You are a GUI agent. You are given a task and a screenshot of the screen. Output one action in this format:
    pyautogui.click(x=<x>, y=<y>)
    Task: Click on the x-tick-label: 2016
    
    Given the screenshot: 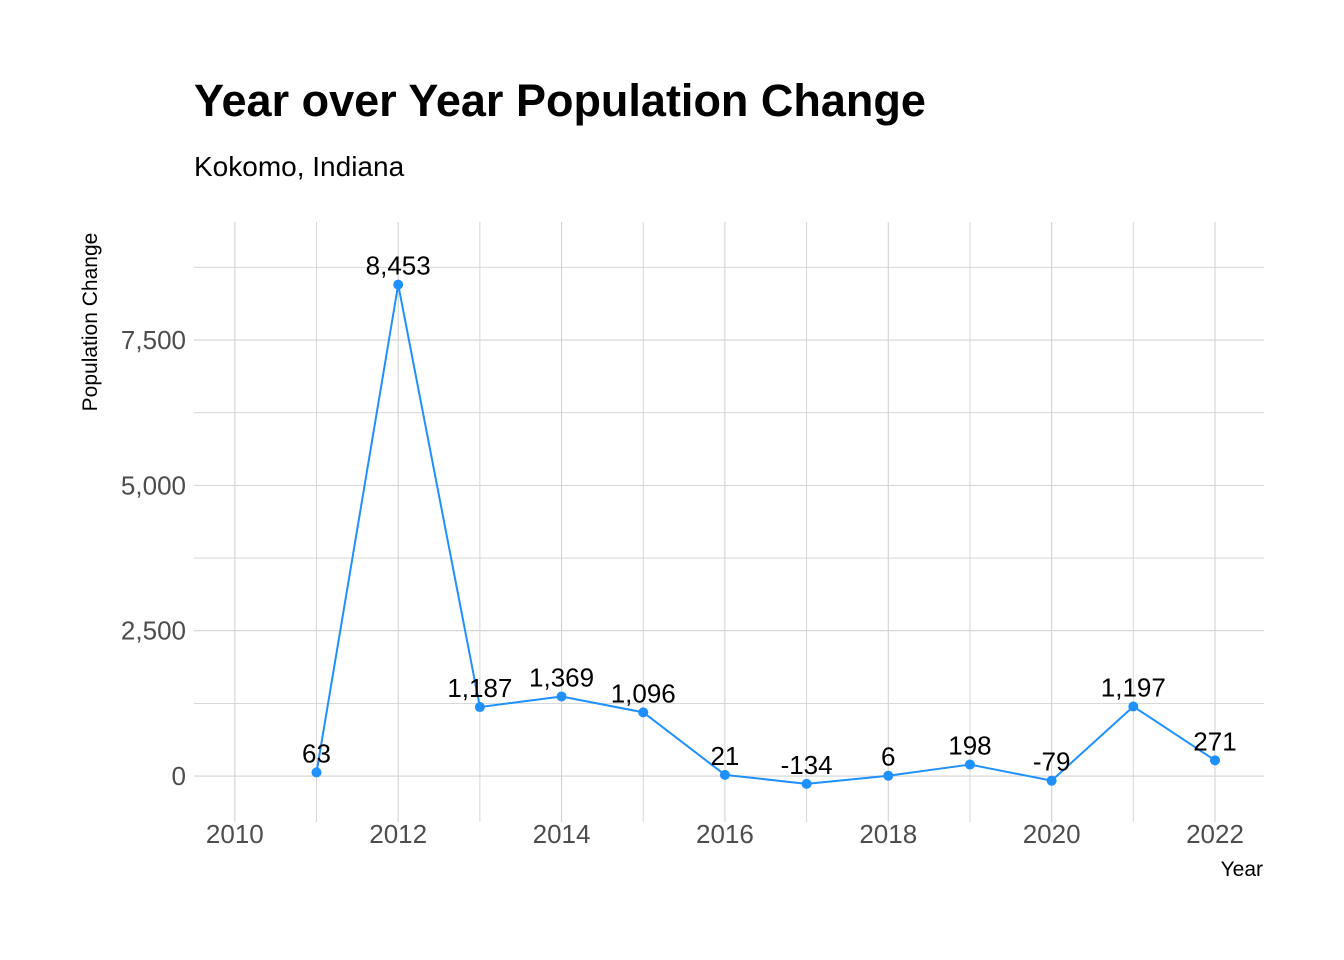 What is the action you would take?
    pyautogui.click(x=725, y=834)
    